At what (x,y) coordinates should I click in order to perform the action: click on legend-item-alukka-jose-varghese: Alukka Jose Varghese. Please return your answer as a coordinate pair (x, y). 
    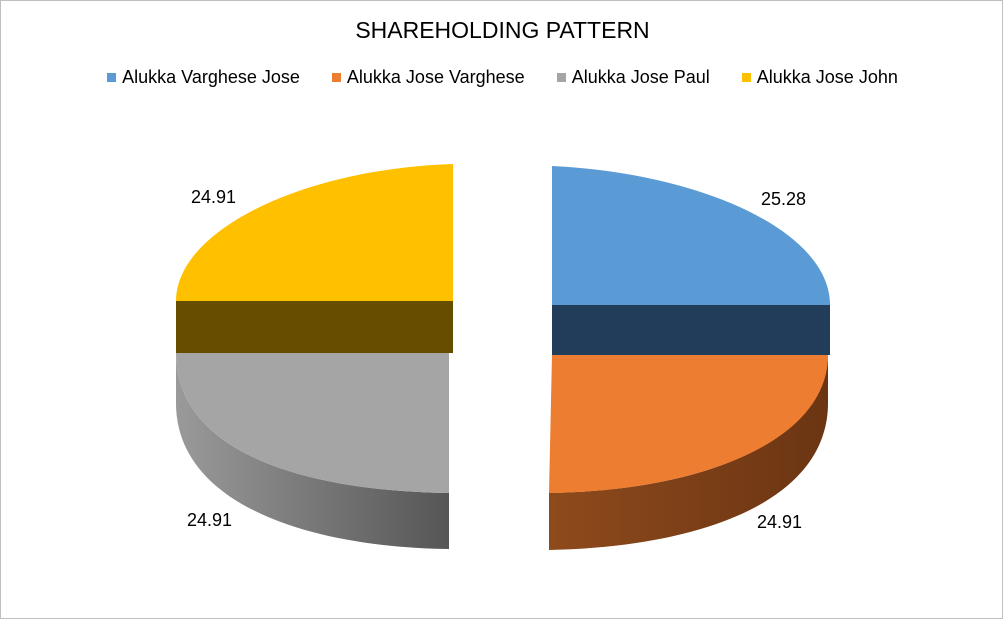
    Looking at the image, I should click on (428, 77).